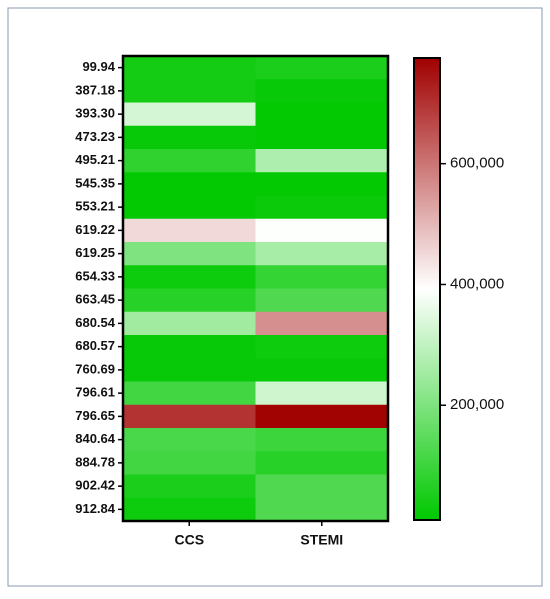 The height and width of the screenshot is (599, 550). I want to click on row-label: 663.45, so click(95, 299).